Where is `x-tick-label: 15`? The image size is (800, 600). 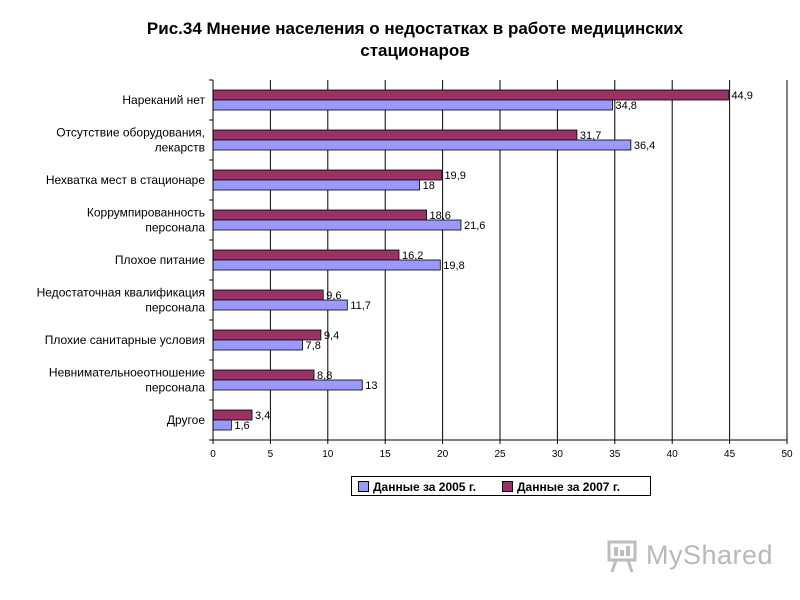
x-tick-label: 15 is located at coordinates (386, 454).